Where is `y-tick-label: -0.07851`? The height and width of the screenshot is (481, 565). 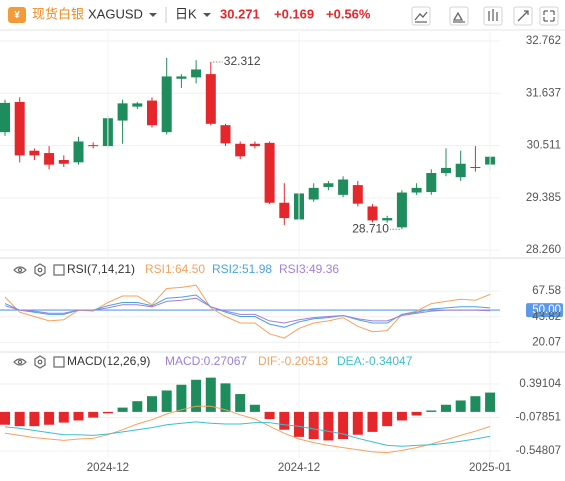
y-tick-label: -0.07851 is located at coordinates (538, 418).